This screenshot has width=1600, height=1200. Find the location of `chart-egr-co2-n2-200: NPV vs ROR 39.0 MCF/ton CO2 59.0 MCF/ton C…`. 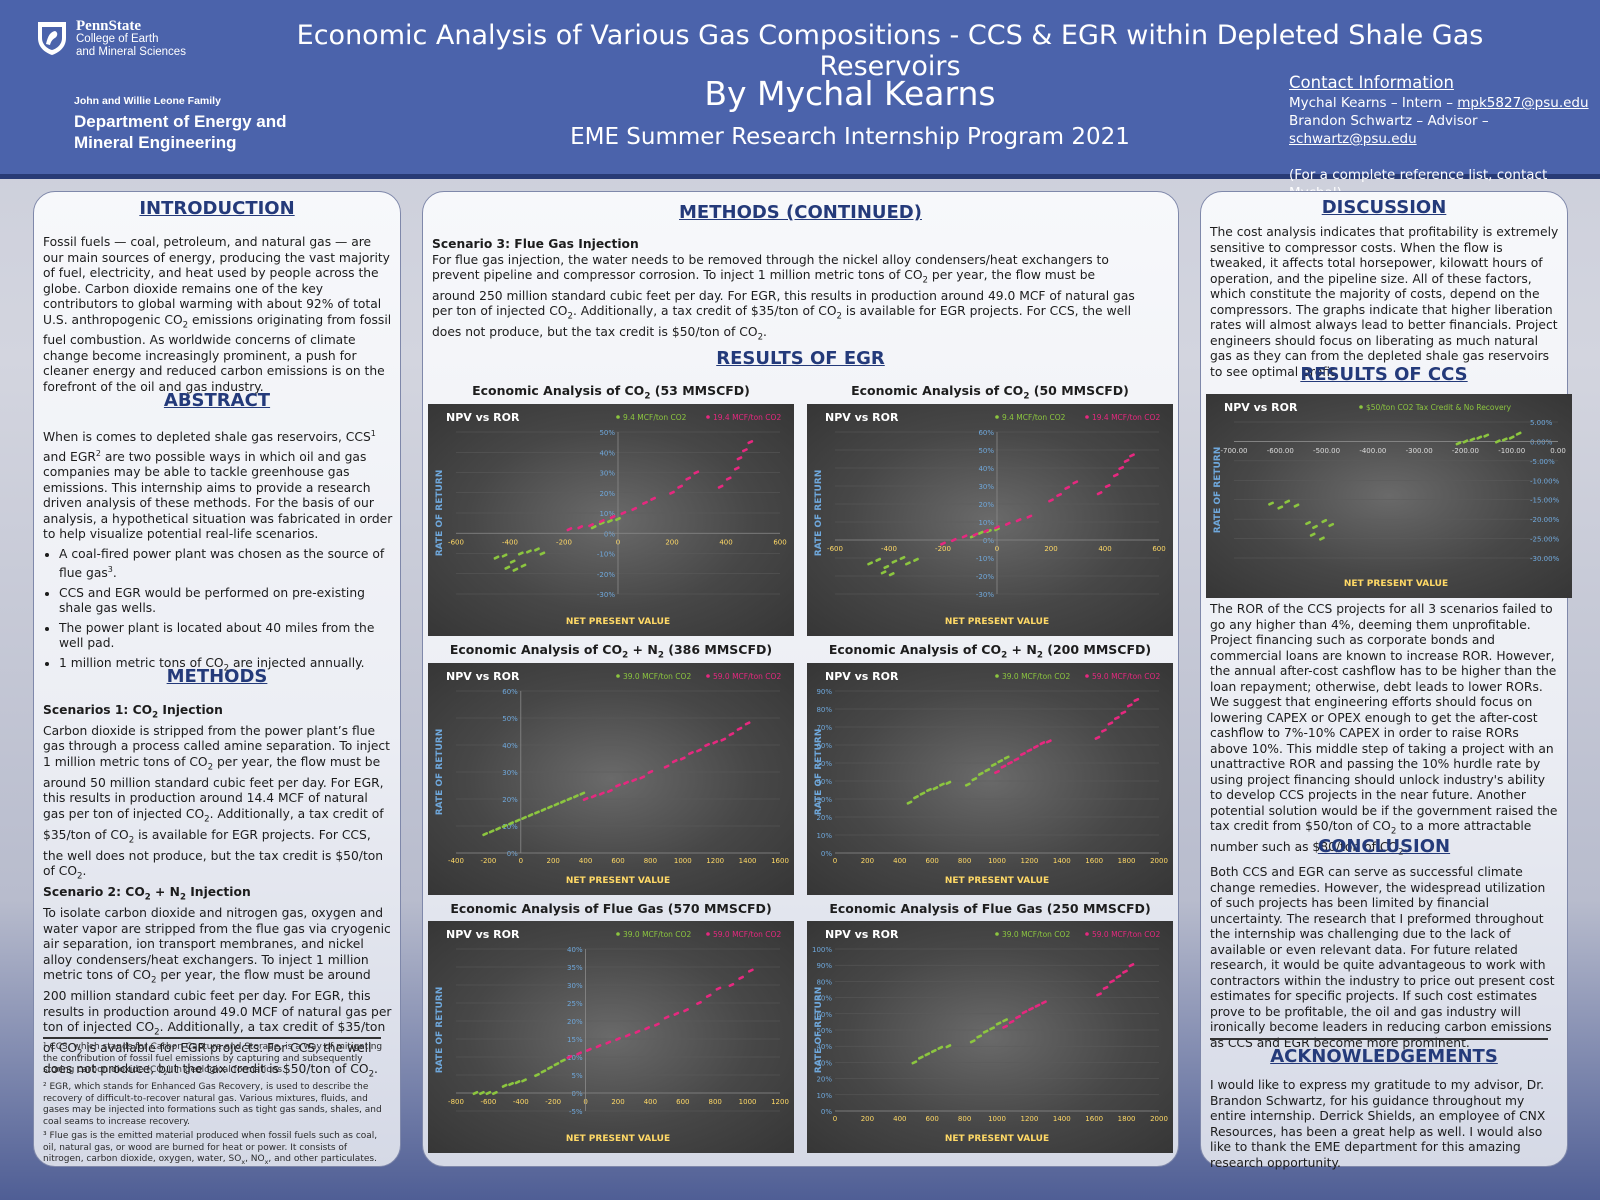

chart-egr-co2-n2-200: NPV vs ROR 39.0 MCF/ton CO2 59.0 MCF/ton C… is located at coordinates (990, 779).